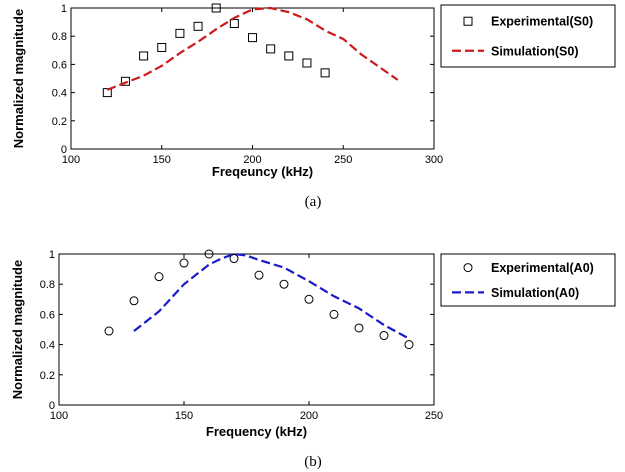 The width and height of the screenshot is (625, 472). Describe the element at coordinates (313, 462) in the screenshot. I see `figure-caption: (b)` at that location.